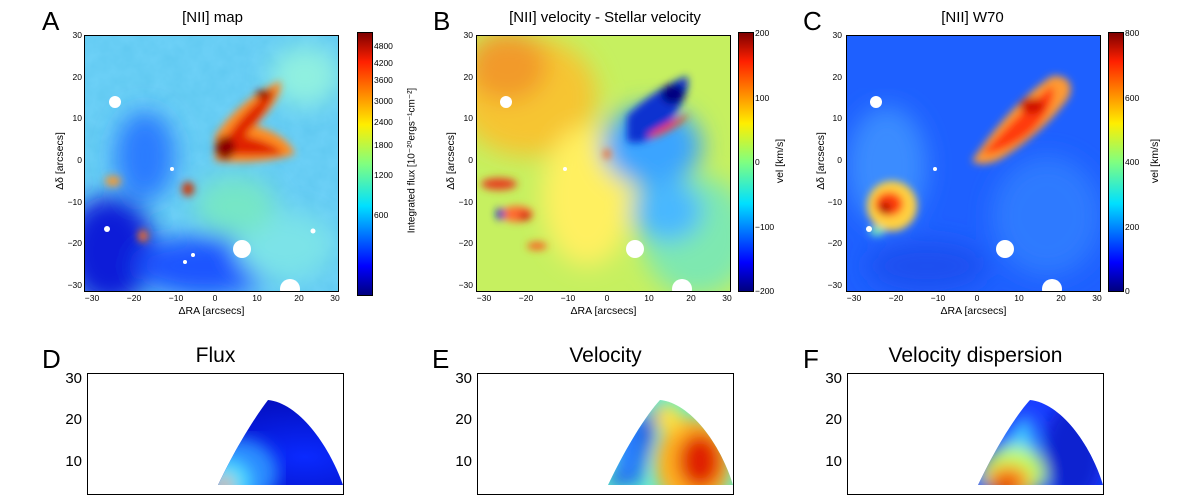  What do you see at coordinates (896, 298) in the screenshot?
I see `xtick-c-m20: −20` at bounding box center [896, 298].